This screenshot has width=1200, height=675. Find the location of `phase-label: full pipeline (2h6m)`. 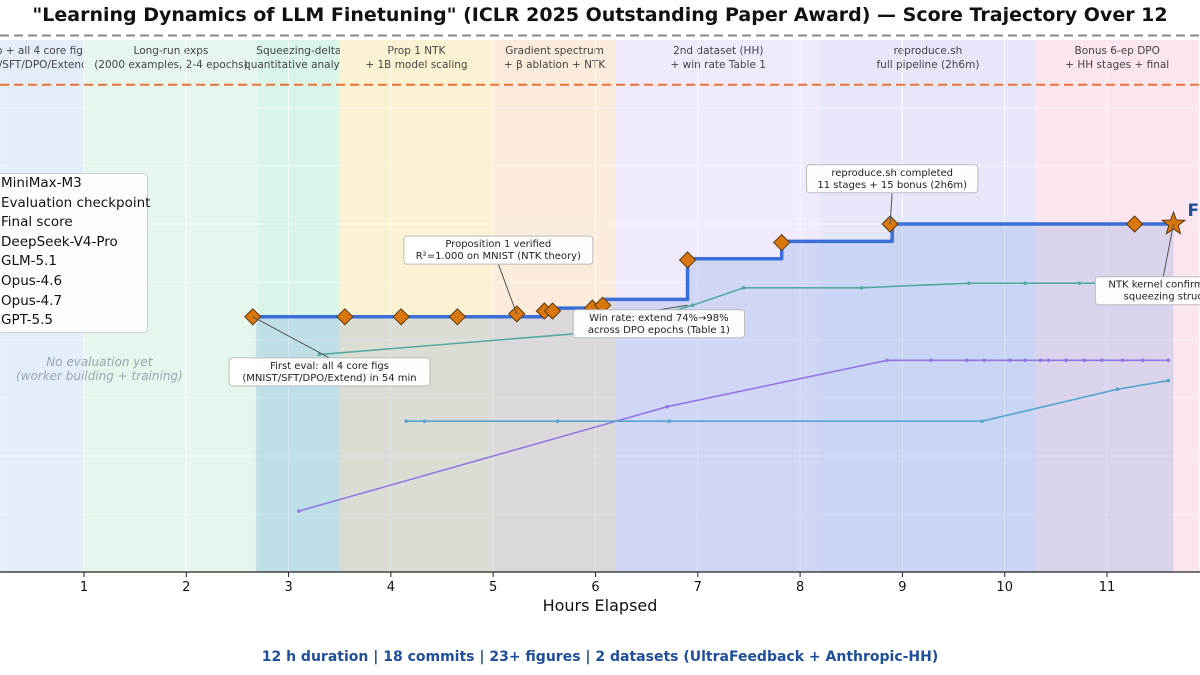

phase-label: full pipeline (2h6m) is located at coordinates (927, 65).